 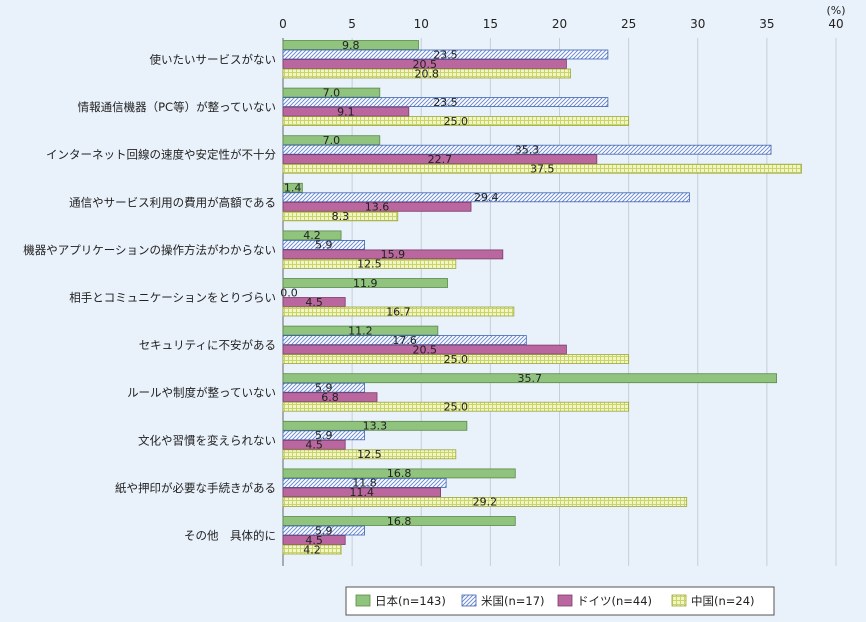 What do you see at coordinates (628, 24) in the screenshot?
I see `tick-label: 25` at bounding box center [628, 24].